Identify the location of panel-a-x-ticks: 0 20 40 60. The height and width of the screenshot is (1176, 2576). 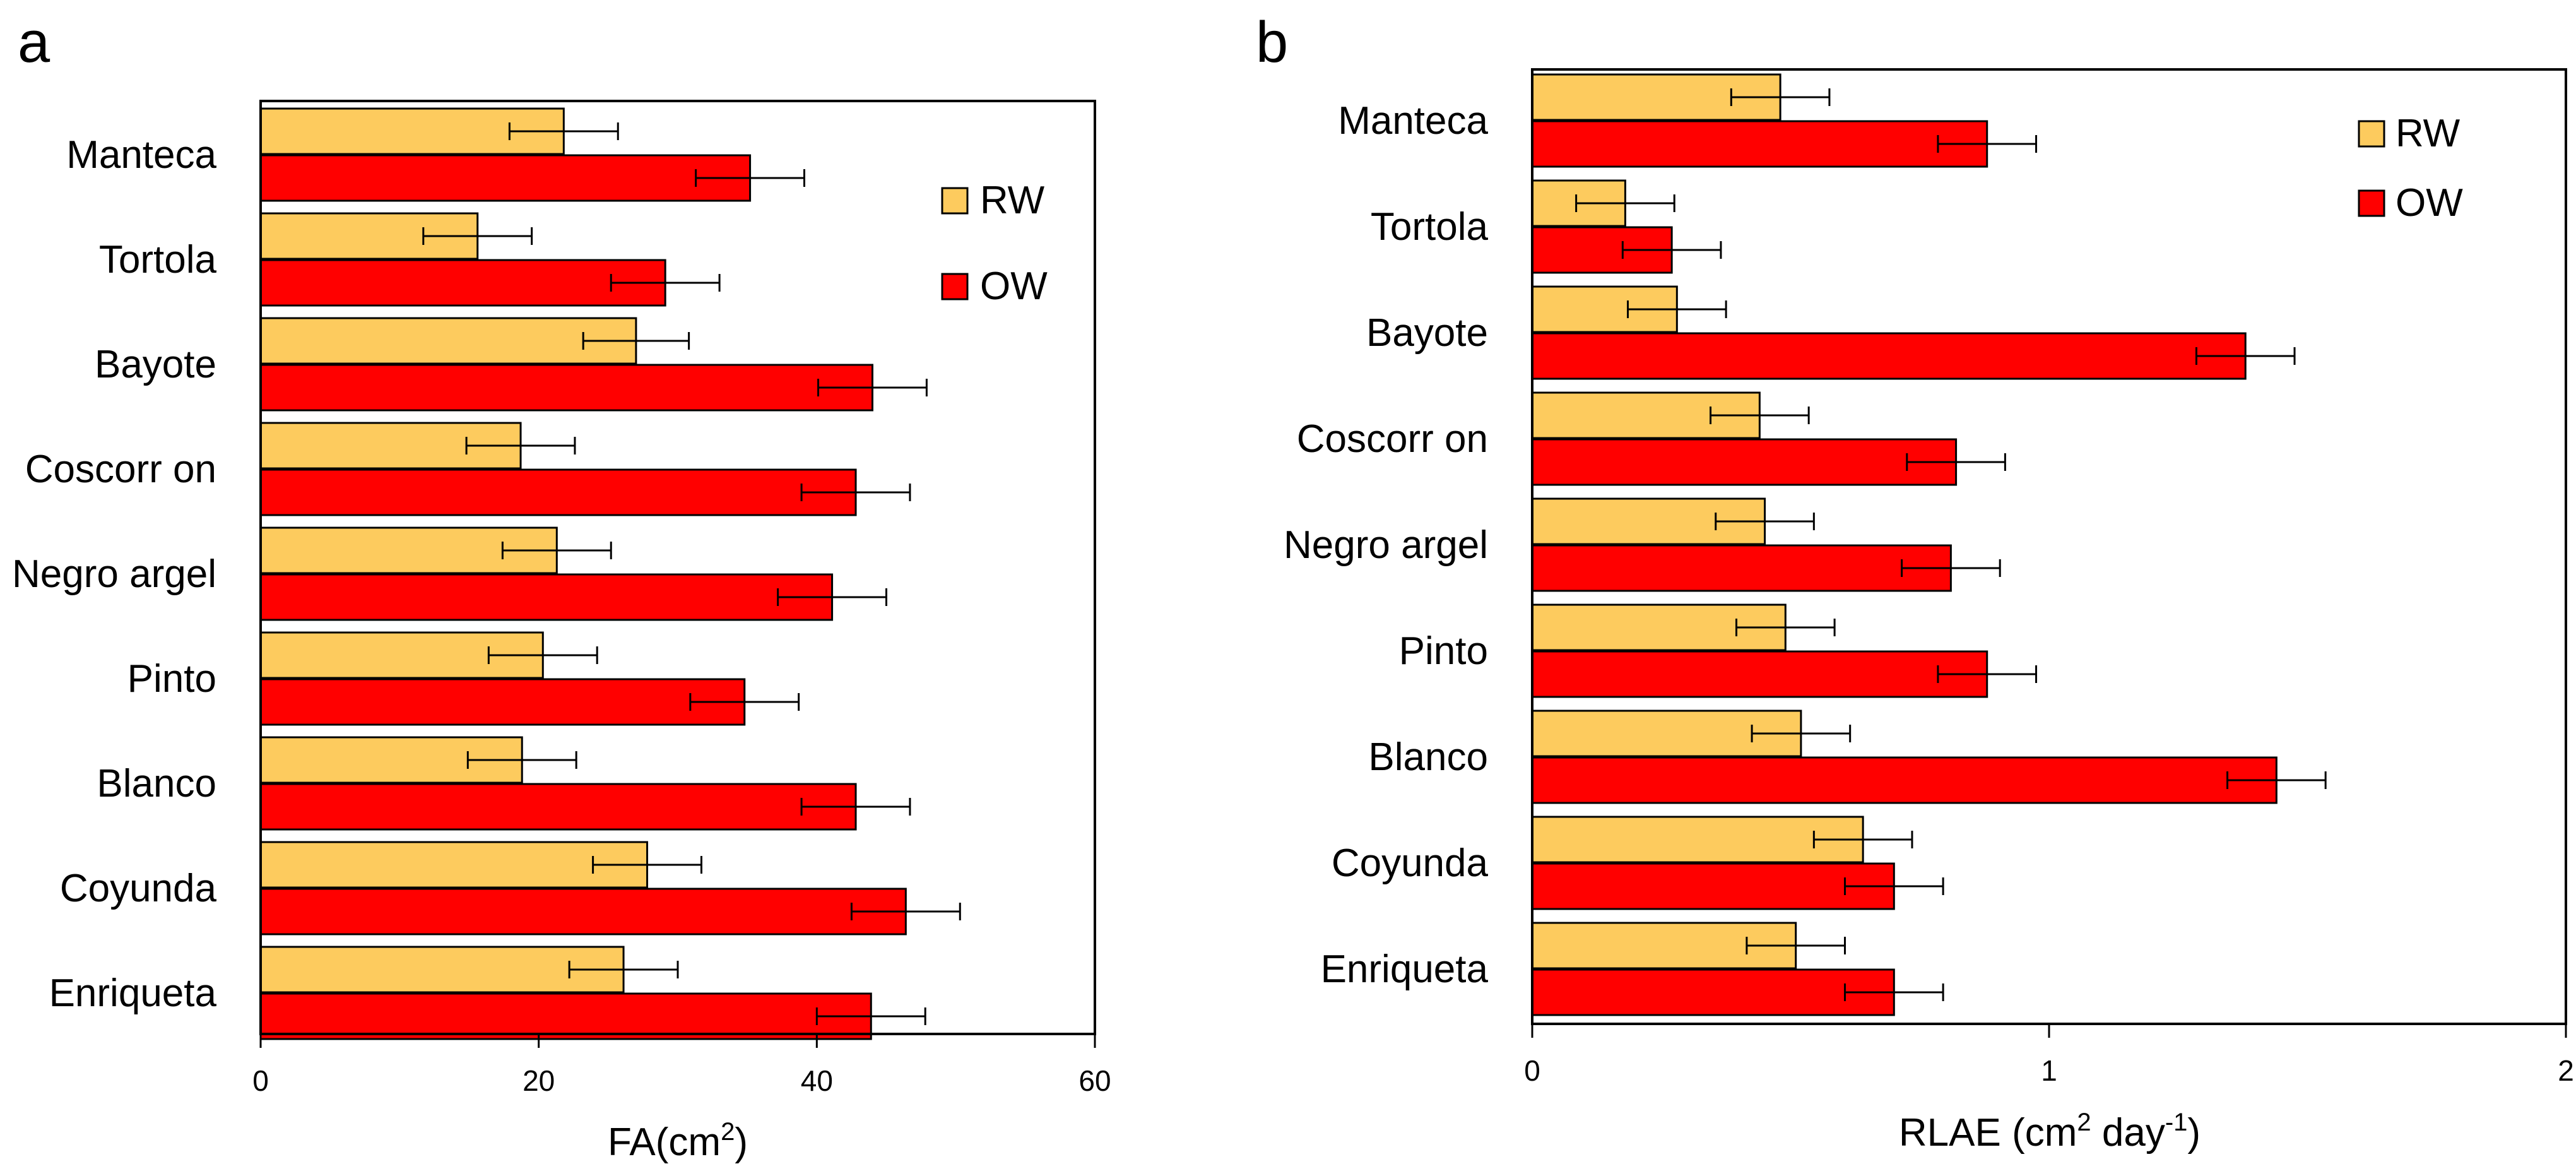
(682, 1065).